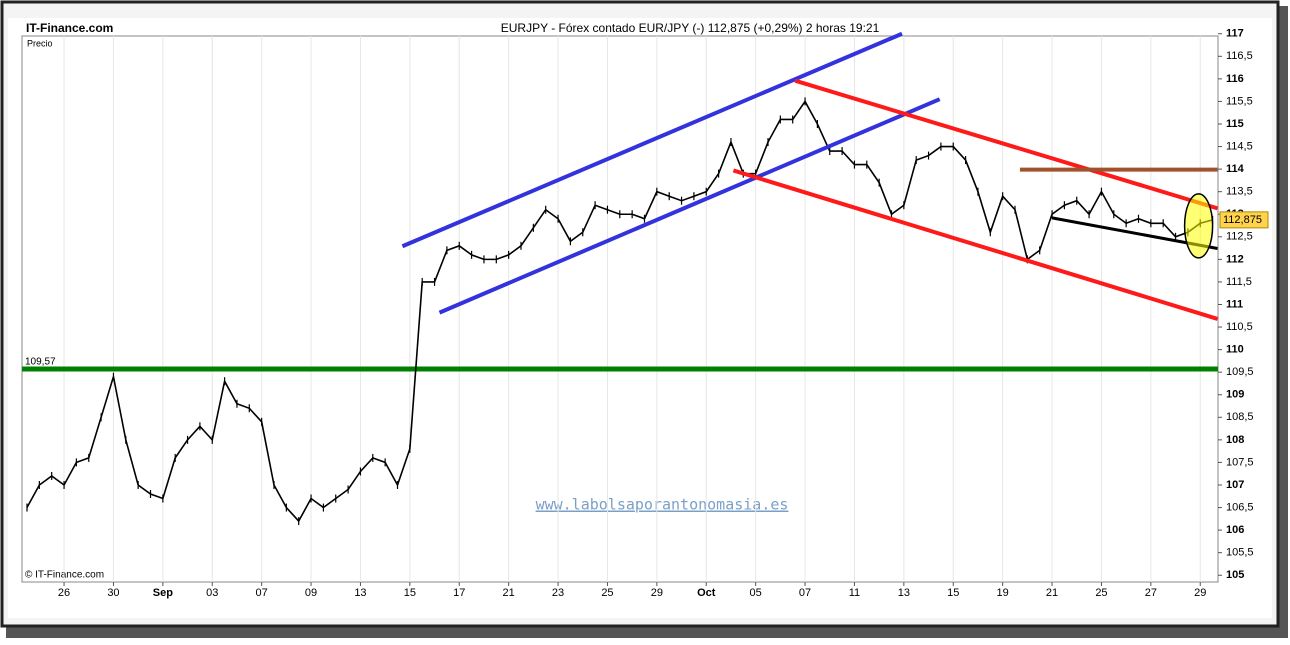  I want to click on y-tick-label: 112, so click(1235, 259).